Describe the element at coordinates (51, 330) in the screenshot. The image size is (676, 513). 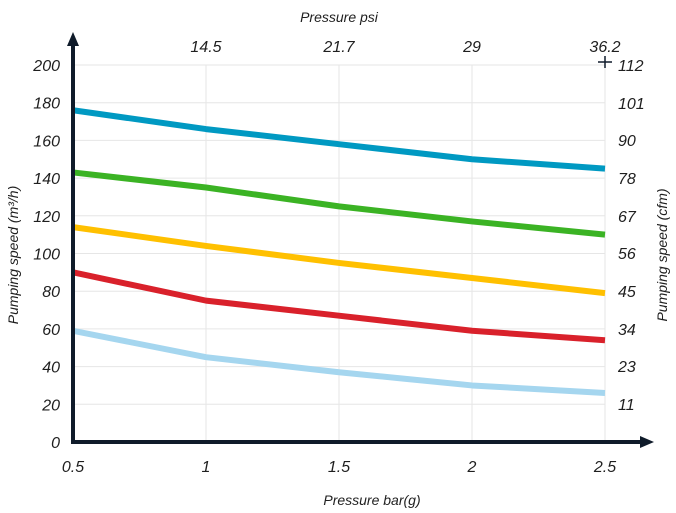
I see `y-tick-label: 60` at that location.